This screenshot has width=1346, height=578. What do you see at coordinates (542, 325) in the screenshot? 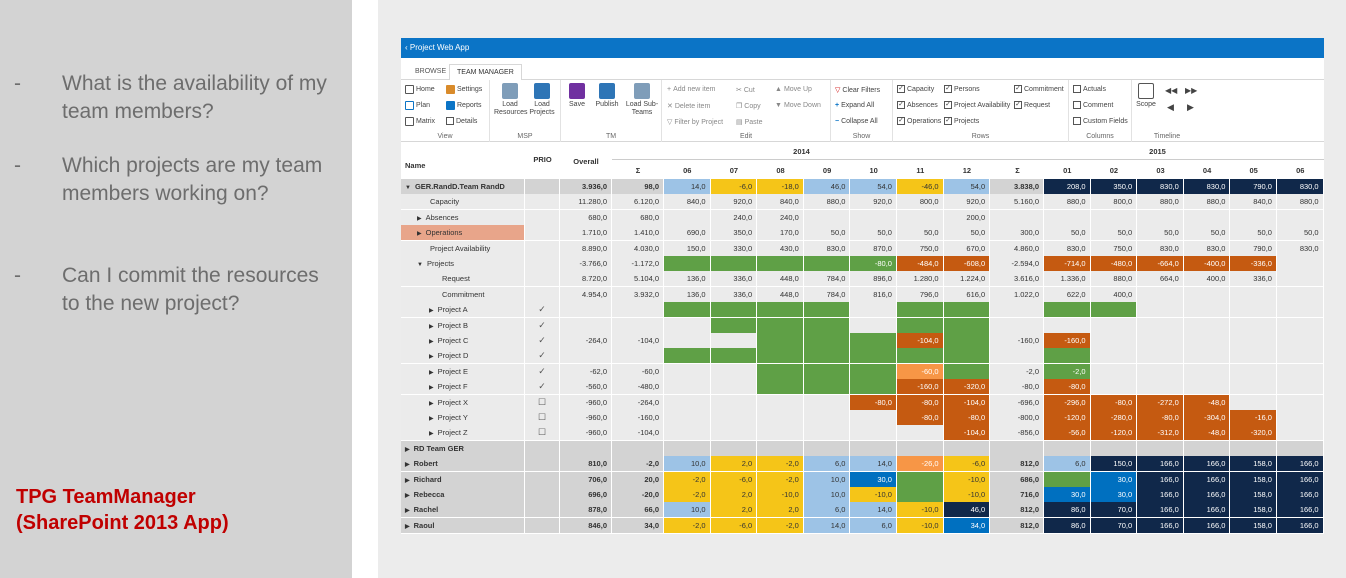
I see `prio-cell: ✓` at bounding box center [542, 325].